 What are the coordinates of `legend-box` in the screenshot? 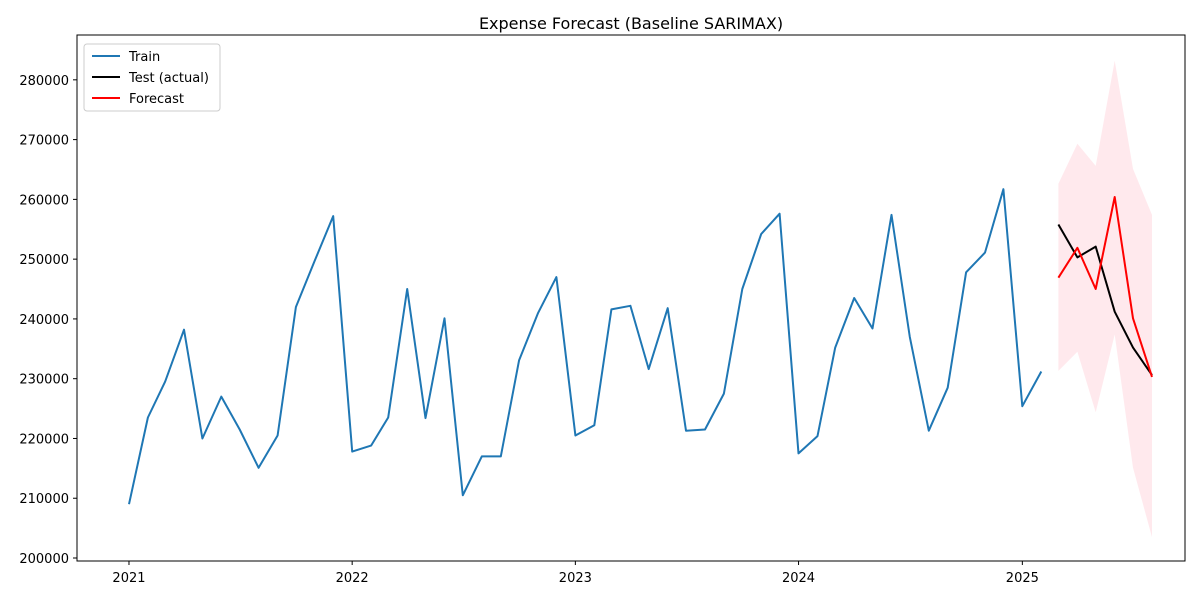 It's located at (152, 77).